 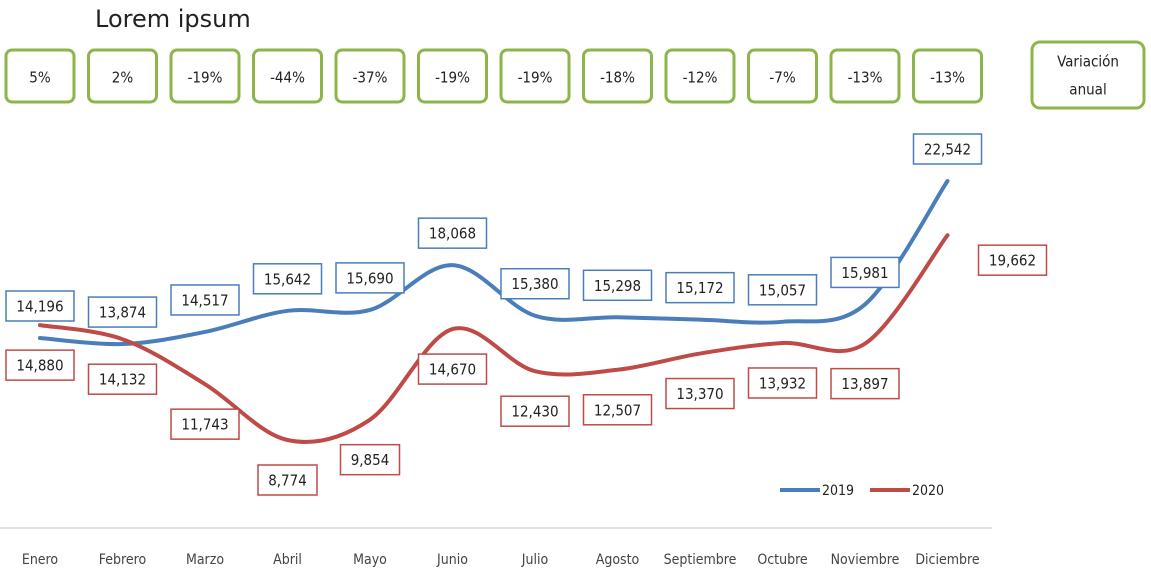 I want to click on data-label: 11,743, so click(x=204, y=425).